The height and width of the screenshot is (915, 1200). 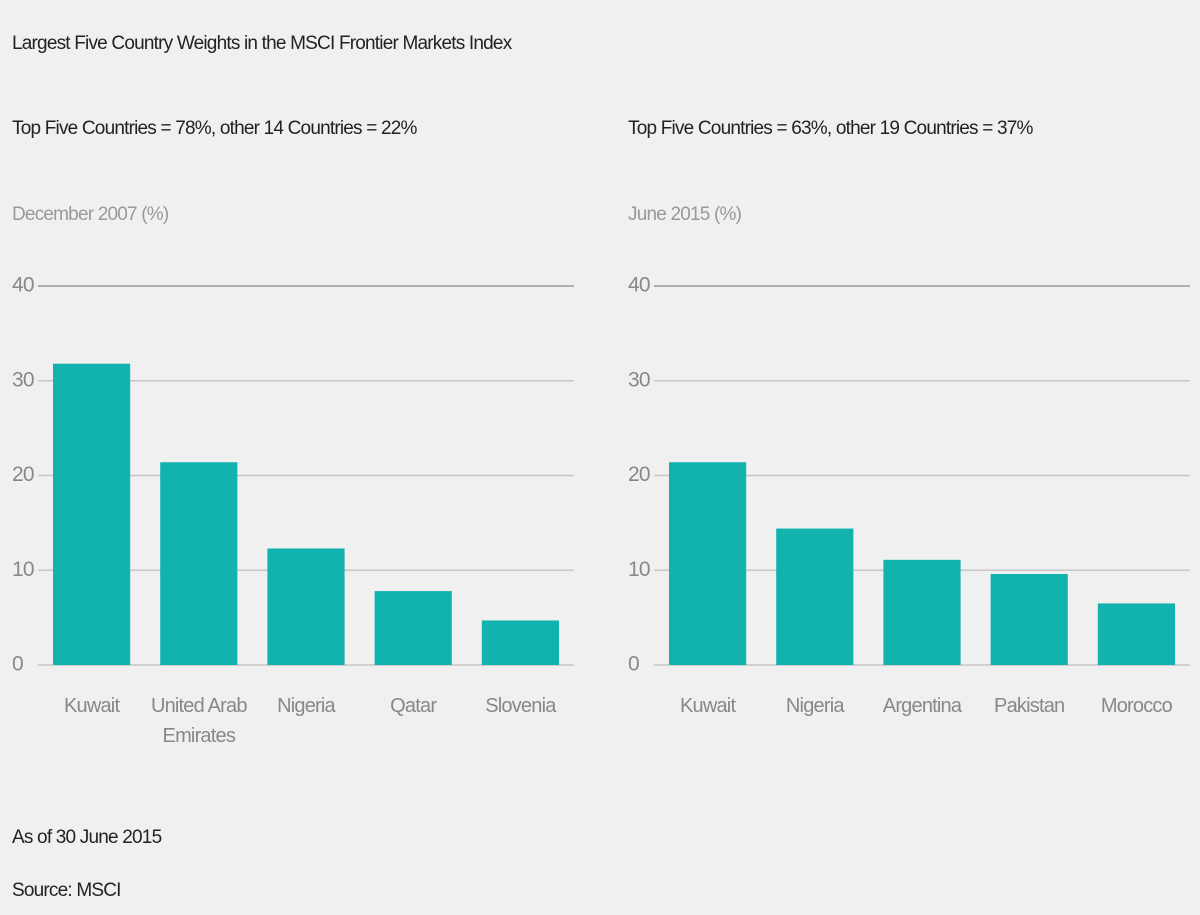 I want to click on y-axis-label: June 2015 (%), so click(x=685, y=214).